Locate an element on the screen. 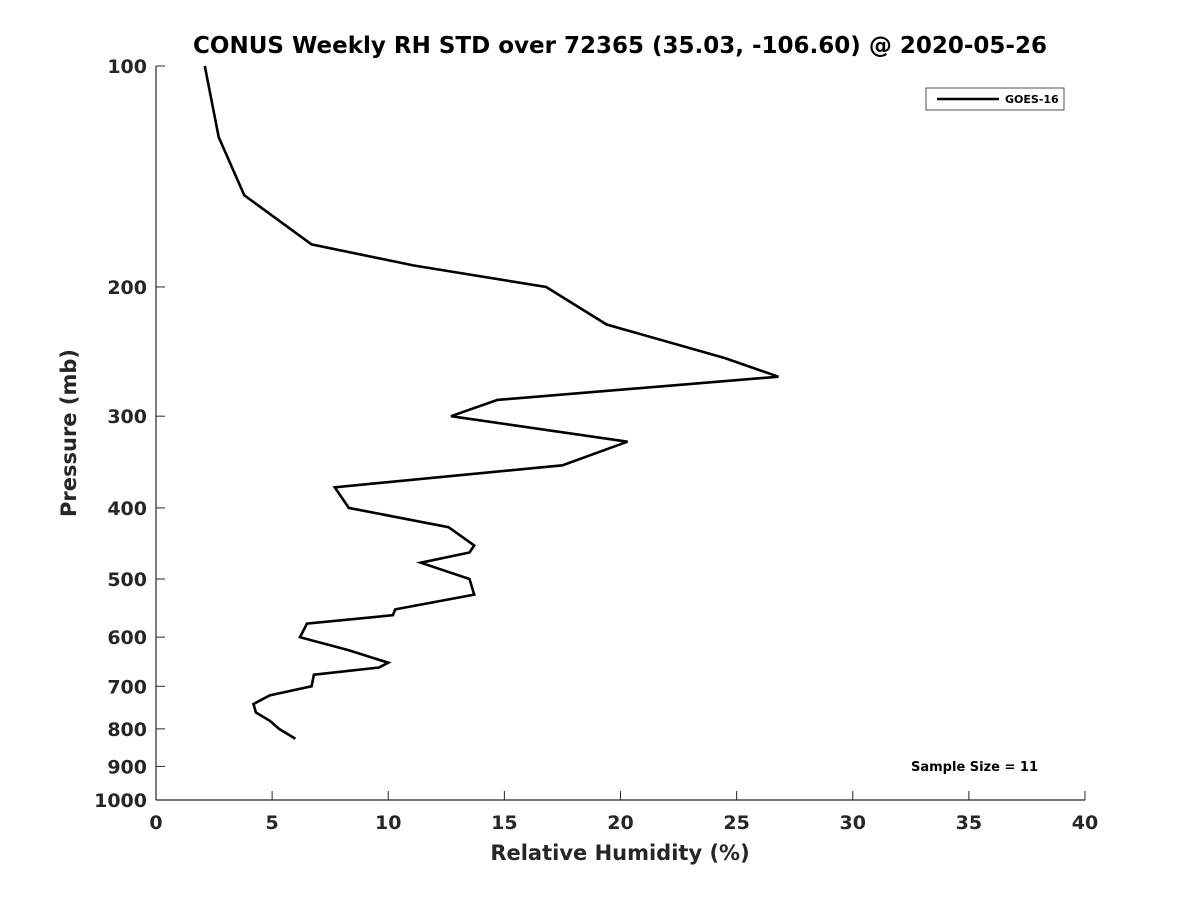  x-tick-label-4: 20 is located at coordinates (620, 823).